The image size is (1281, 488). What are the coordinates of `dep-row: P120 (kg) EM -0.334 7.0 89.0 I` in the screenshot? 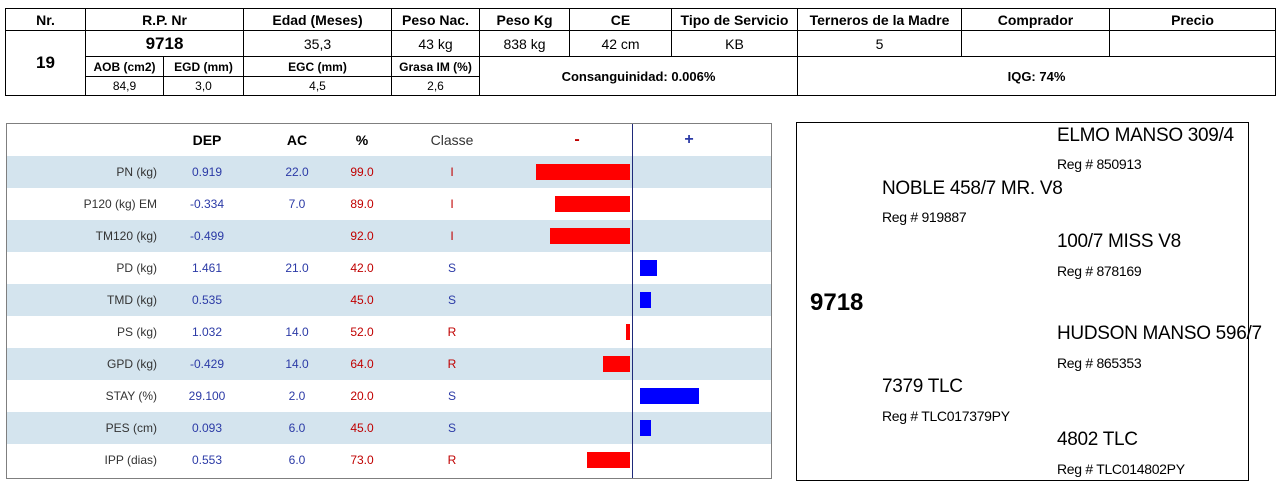 It's located at (389, 204).